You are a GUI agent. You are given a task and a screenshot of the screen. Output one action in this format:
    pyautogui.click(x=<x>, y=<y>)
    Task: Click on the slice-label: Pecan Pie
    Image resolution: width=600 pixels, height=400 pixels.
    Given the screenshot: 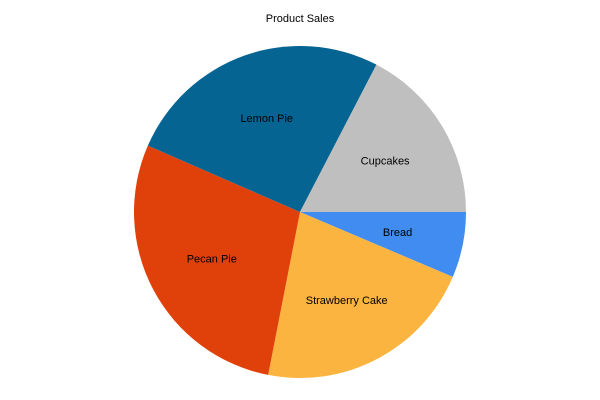 What is the action you would take?
    pyautogui.click(x=212, y=259)
    